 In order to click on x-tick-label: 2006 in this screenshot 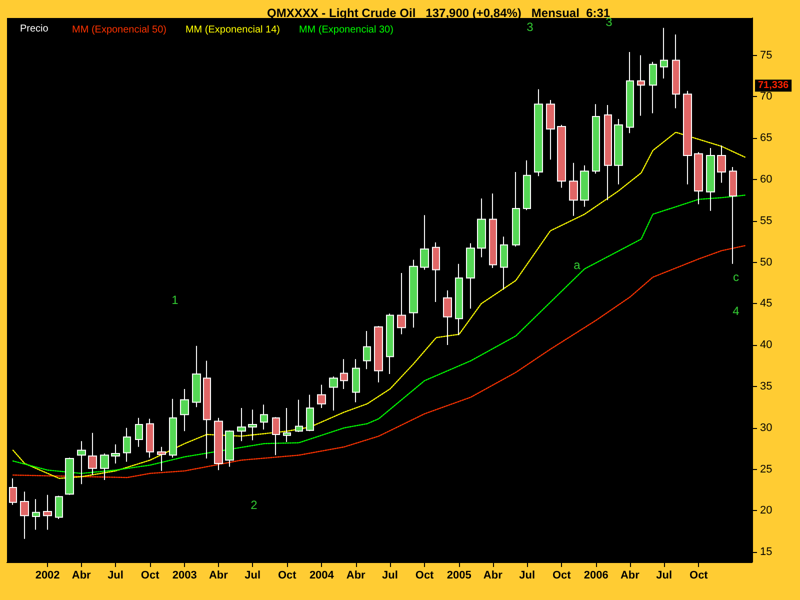, I will do `click(596, 576)`.